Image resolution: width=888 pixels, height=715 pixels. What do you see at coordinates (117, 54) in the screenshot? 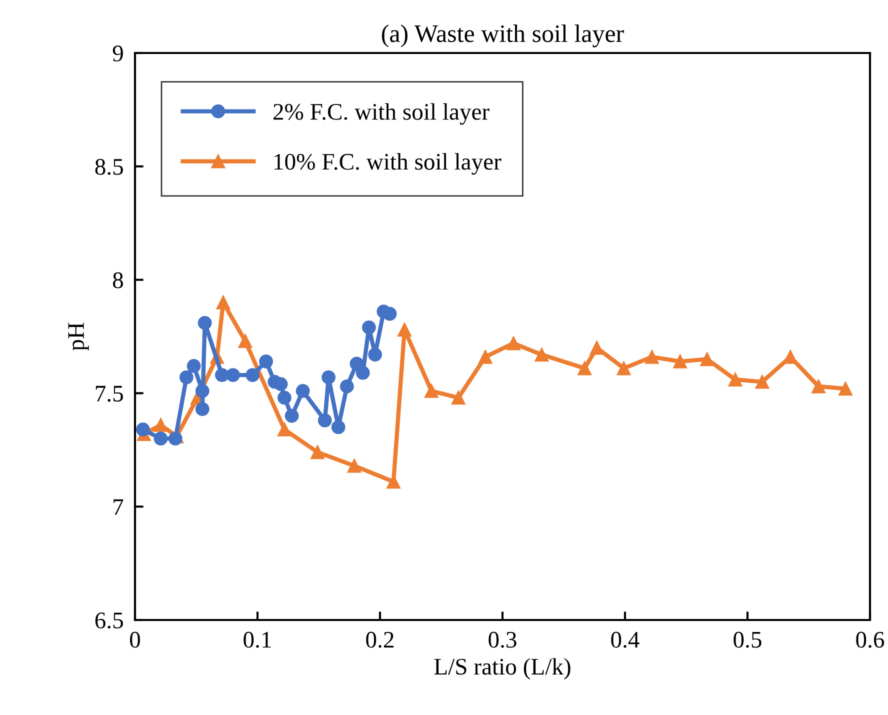
I see `y-tick-label: 9` at bounding box center [117, 54].